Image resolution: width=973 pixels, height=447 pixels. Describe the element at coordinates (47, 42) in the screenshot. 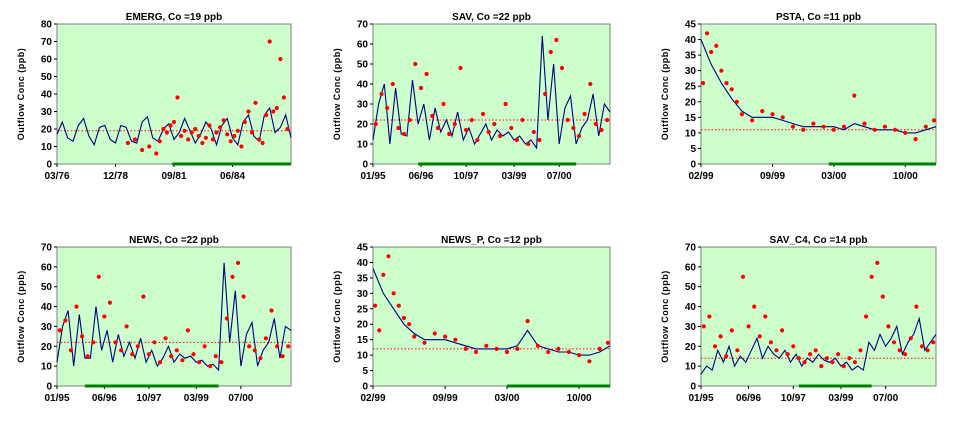

I see `y-tick-label: 70` at that location.